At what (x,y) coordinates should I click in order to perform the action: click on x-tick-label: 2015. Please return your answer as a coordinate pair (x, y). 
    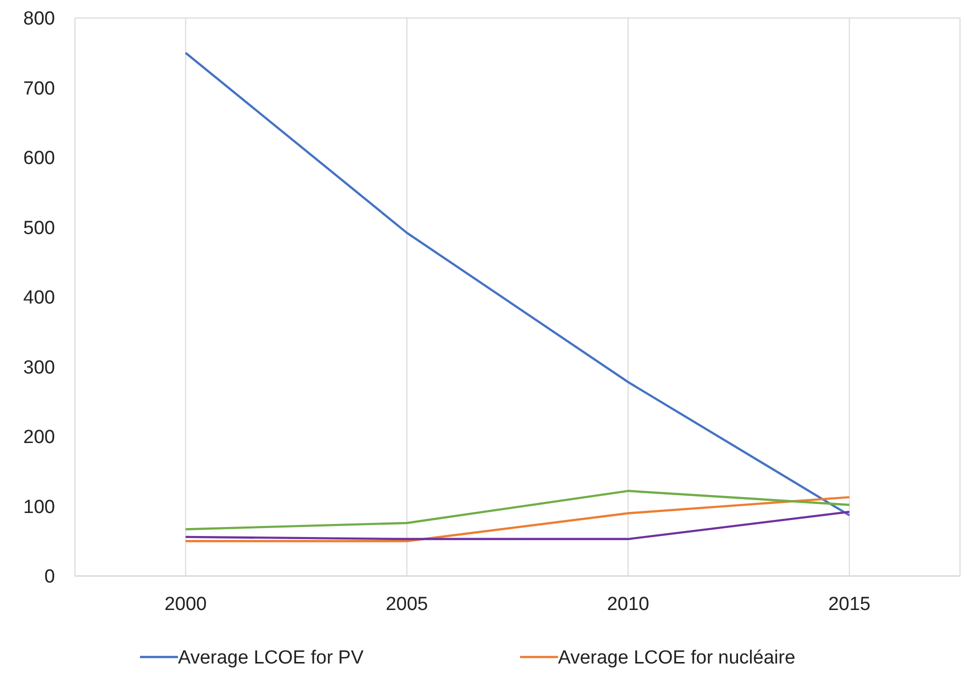
    Looking at the image, I should click on (849, 604).